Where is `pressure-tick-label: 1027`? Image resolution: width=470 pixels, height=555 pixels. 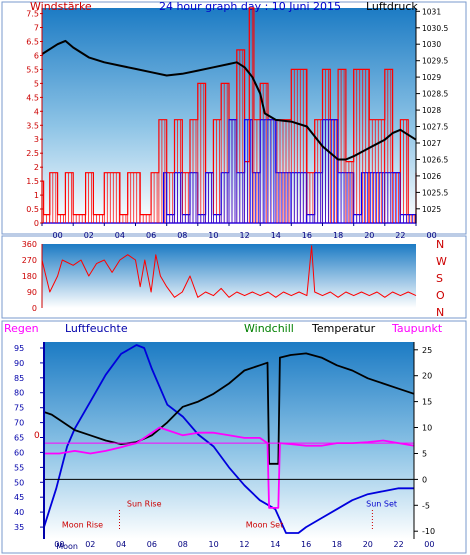 pressure-tick-label: 1027 is located at coordinates (431, 143).